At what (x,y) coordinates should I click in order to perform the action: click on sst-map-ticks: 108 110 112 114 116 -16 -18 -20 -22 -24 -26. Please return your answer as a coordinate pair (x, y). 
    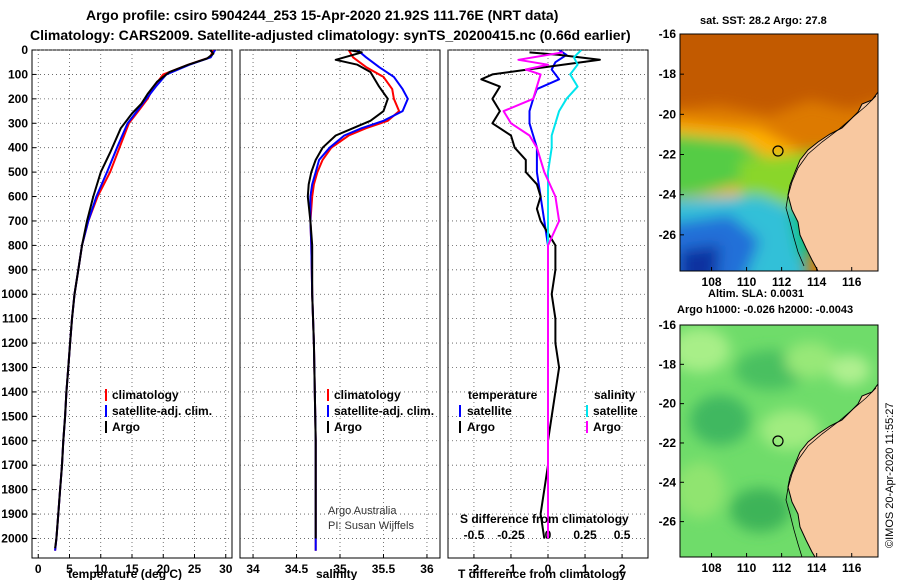
    Looking at the image, I should click on (760, 158).